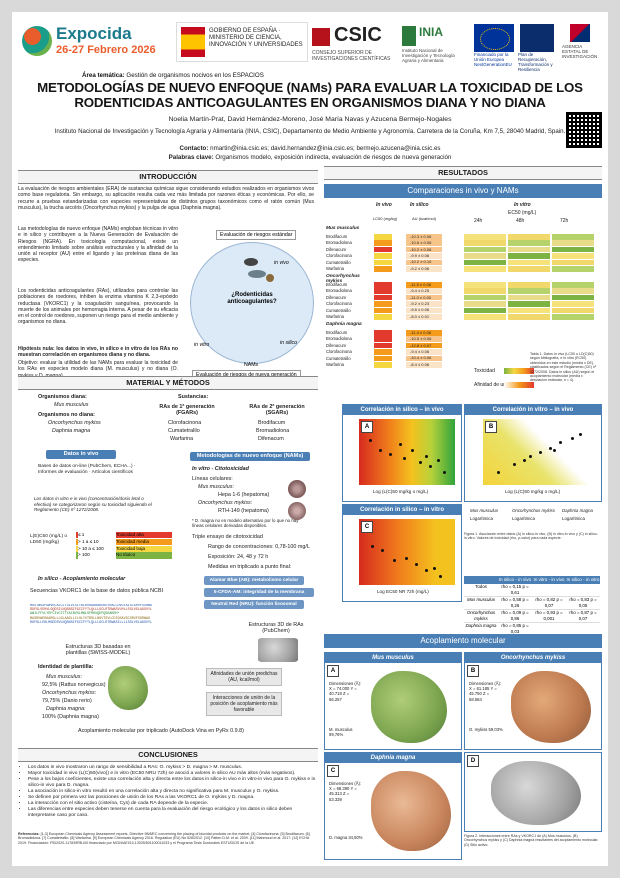  Describe the element at coordinates (81, 454) in the screenshot. I see `invivo-box: Datos in vivo` at that location.